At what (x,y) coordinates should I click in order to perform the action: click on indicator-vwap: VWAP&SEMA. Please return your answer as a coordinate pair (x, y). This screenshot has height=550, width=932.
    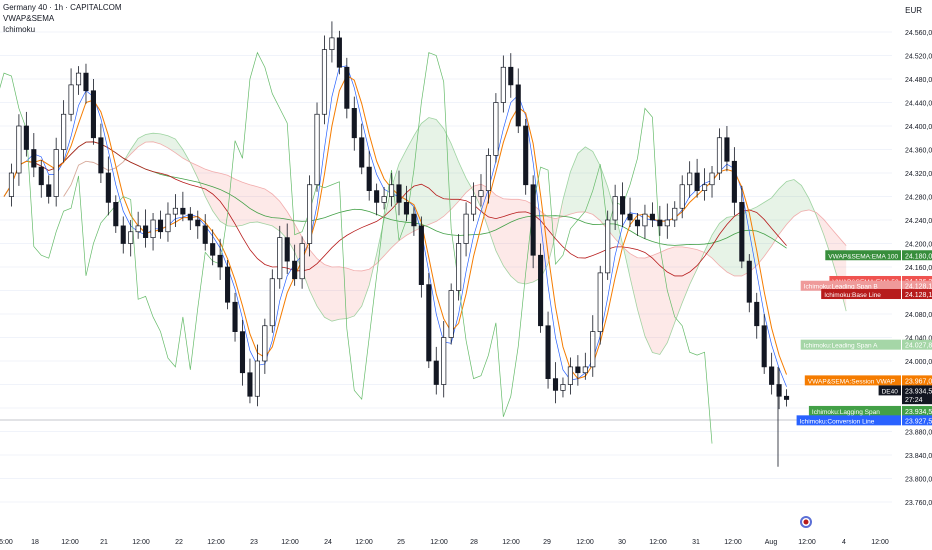
    Looking at the image, I should click on (29, 18).